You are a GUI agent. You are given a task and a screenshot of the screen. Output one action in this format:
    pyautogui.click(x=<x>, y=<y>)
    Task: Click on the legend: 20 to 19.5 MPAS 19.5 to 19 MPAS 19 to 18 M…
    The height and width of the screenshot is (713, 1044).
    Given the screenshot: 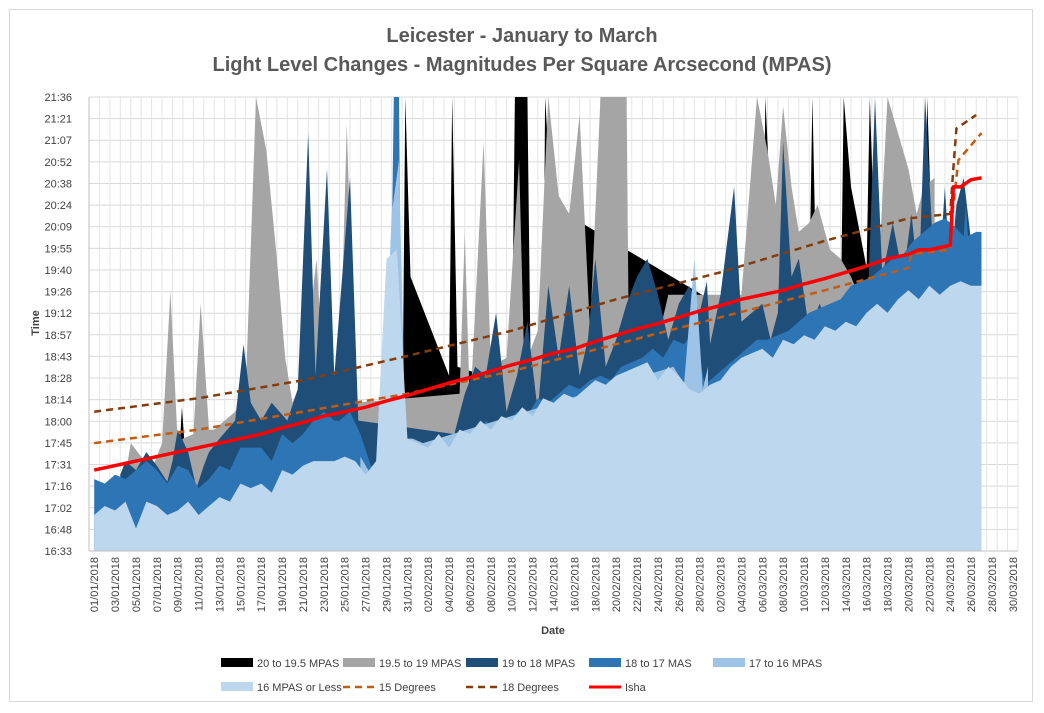 What is the action you would take?
    pyautogui.click(x=521, y=676)
    